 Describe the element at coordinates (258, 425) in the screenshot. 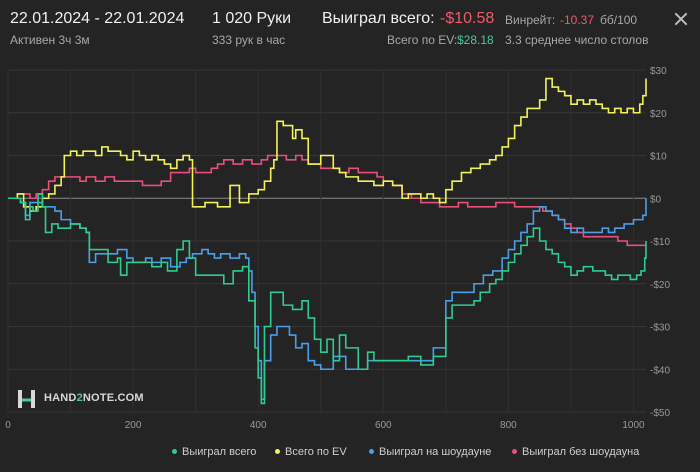

I see `x-tick-label: 400` at that location.